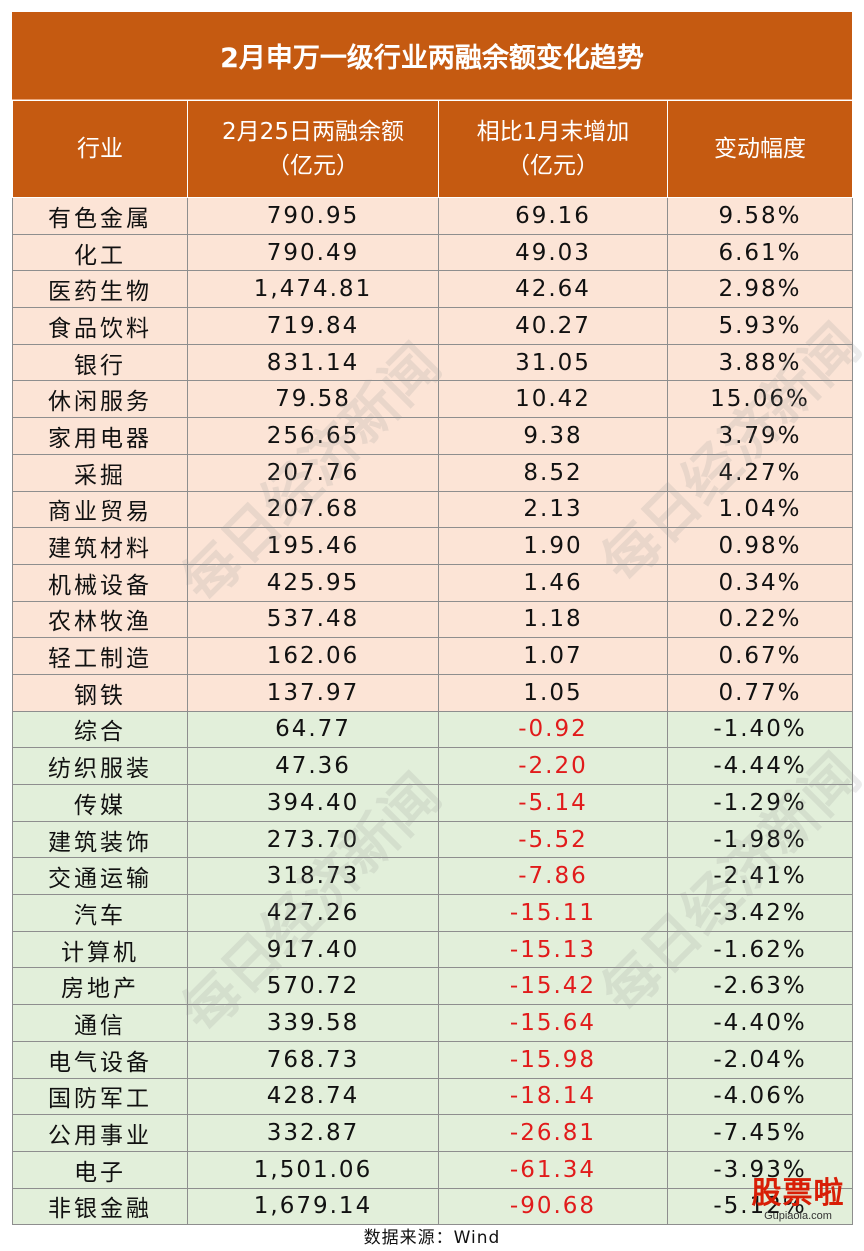 This screenshot has width=864, height=1251. I want to click on change-cell: -1.62%, so click(760, 949).